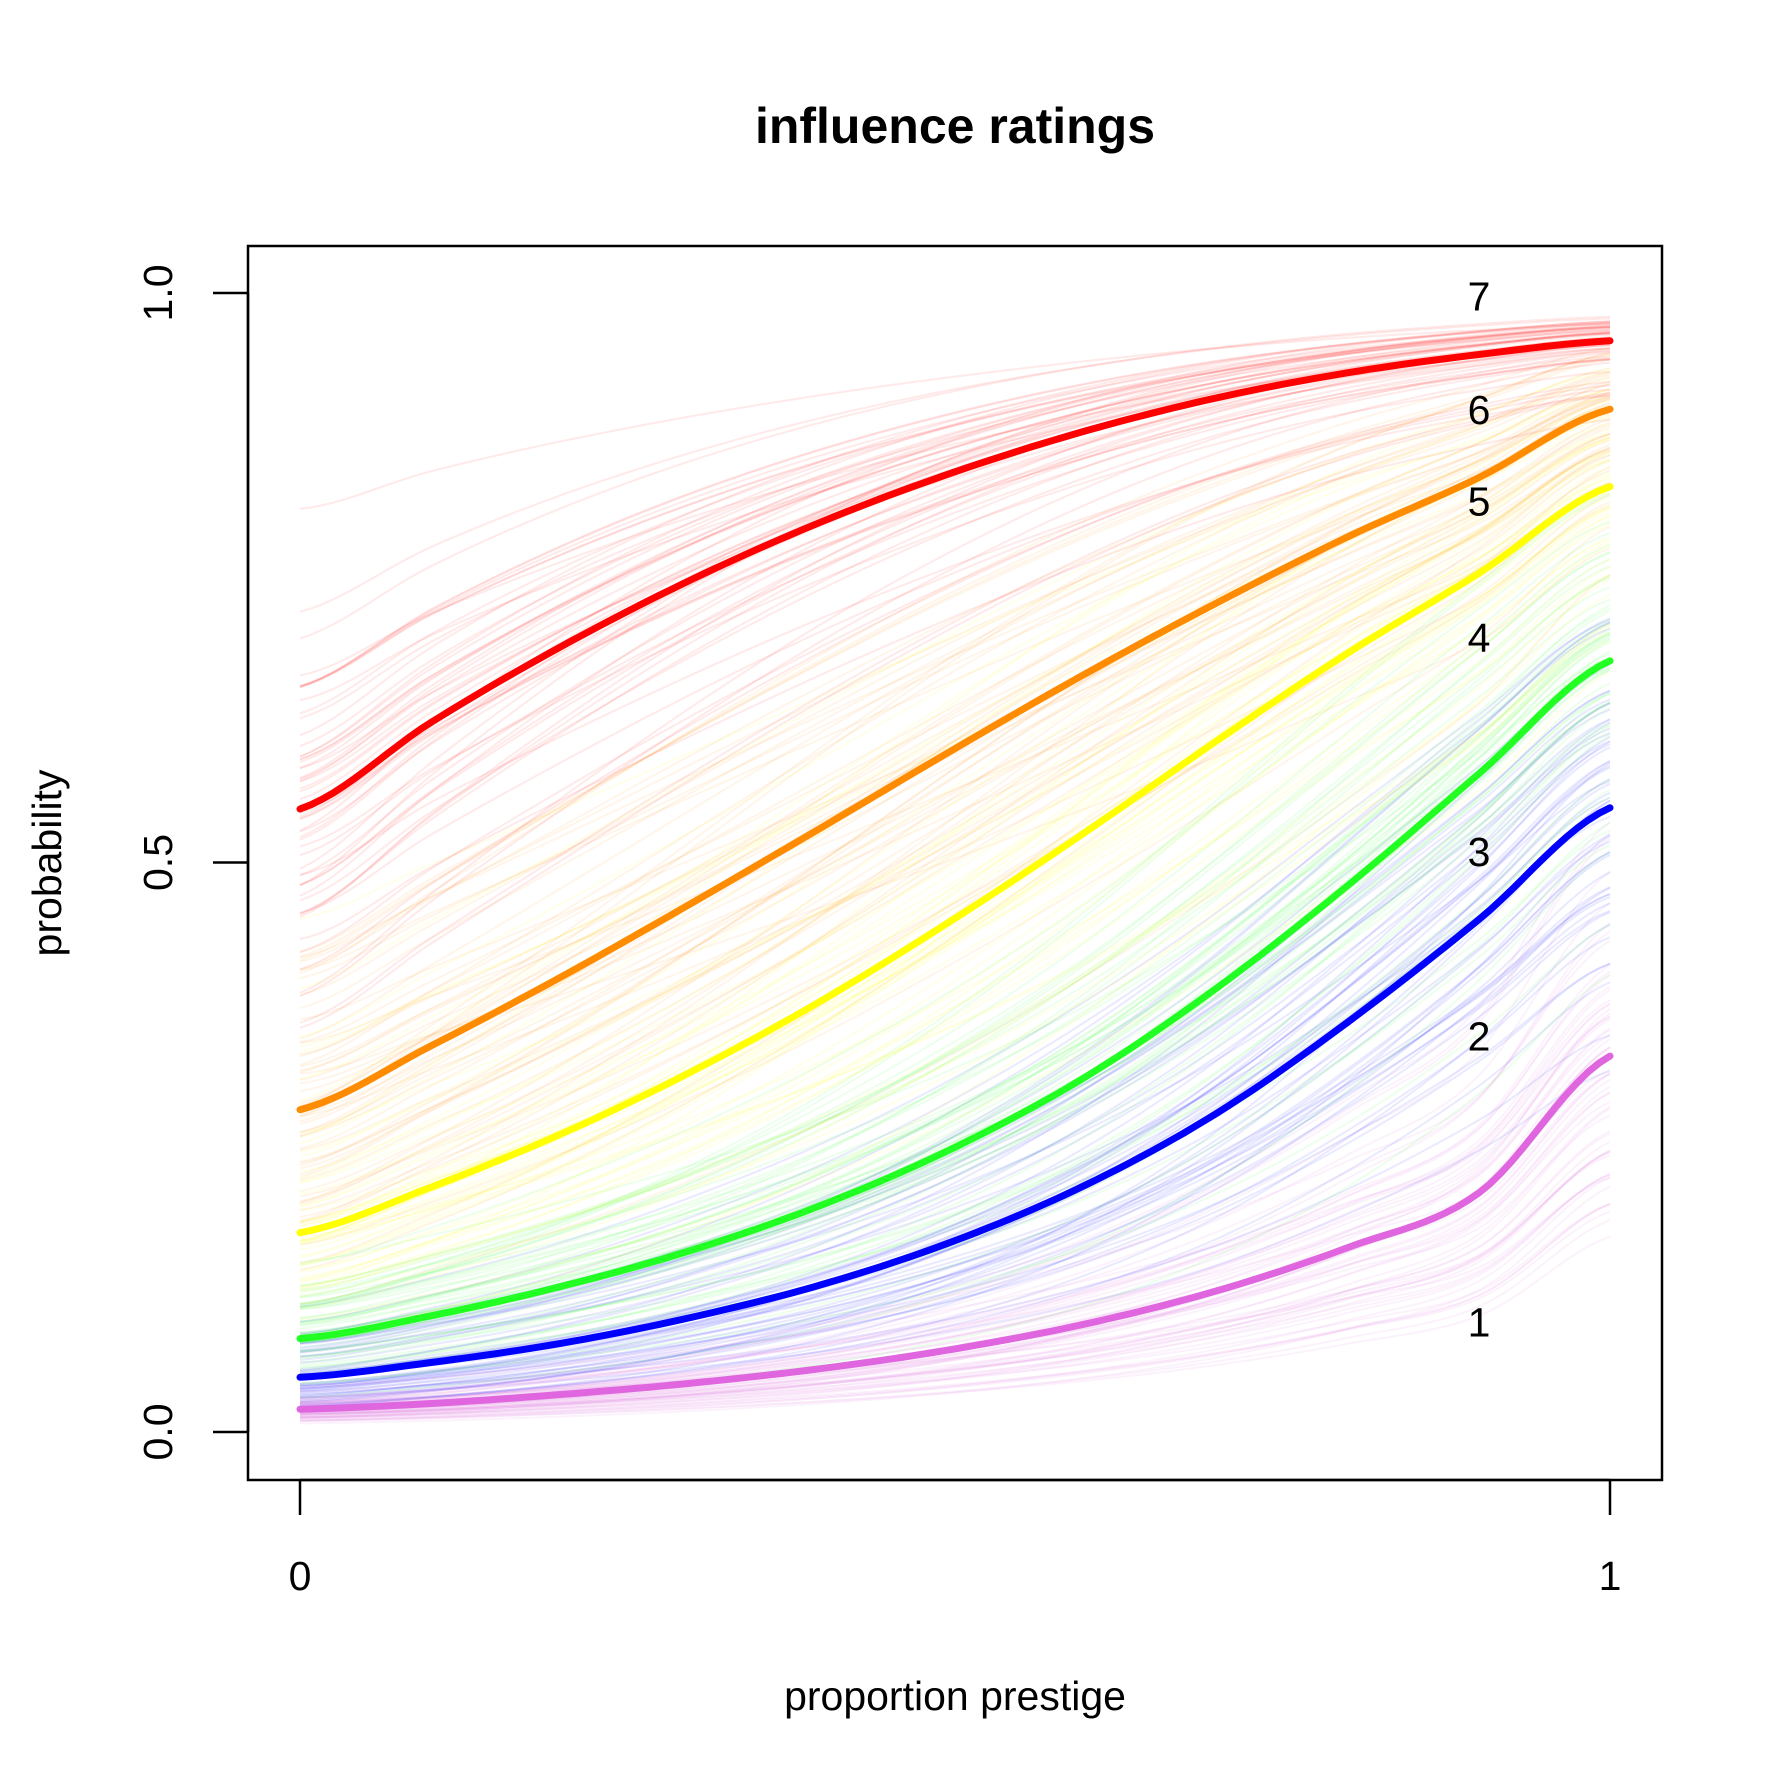 This screenshot has height=1771, width=1771. What do you see at coordinates (1479, 296) in the screenshot?
I see `category-label: 7` at bounding box center [1479, 296].